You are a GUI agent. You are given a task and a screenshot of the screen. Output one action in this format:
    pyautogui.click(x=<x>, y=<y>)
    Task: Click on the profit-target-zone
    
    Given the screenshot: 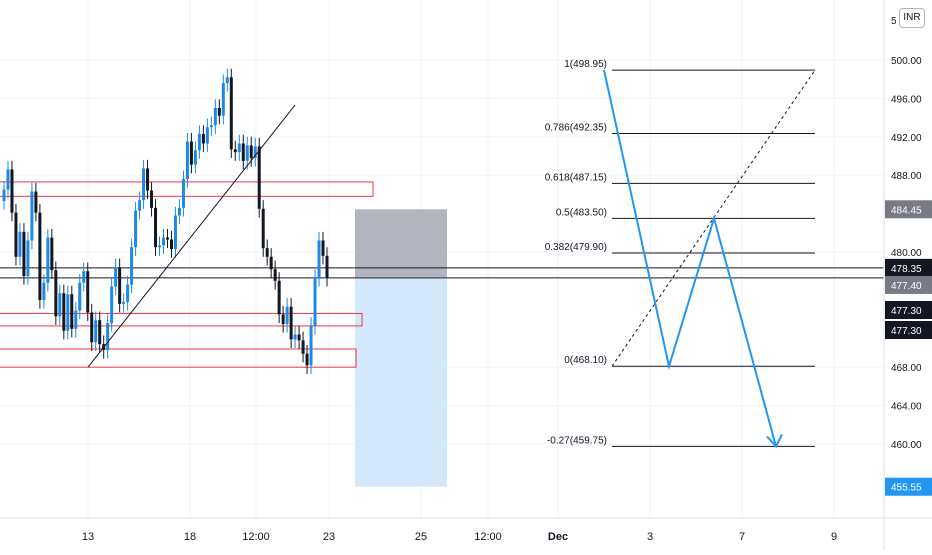 What is the action you would take?
    pyautogui.click(x=401, y=381)
    